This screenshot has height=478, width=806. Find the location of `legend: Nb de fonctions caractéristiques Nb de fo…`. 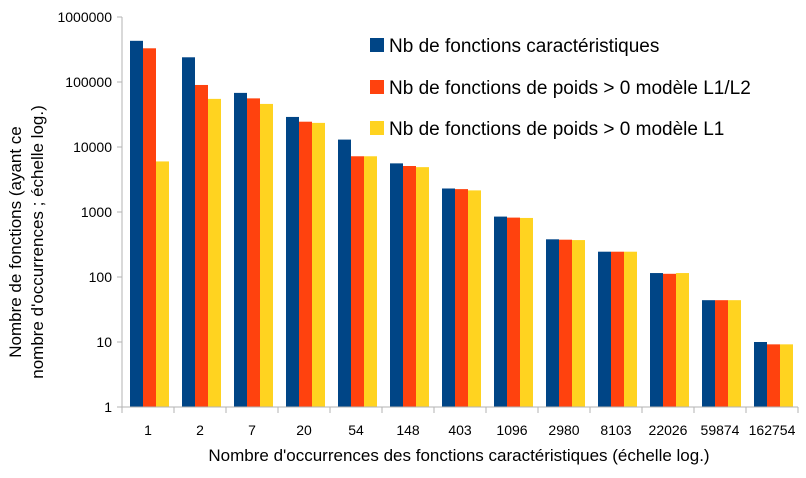

legend: Nb de fonctions caractéristiques Nb de fo… is located at coordinates (560, 88).